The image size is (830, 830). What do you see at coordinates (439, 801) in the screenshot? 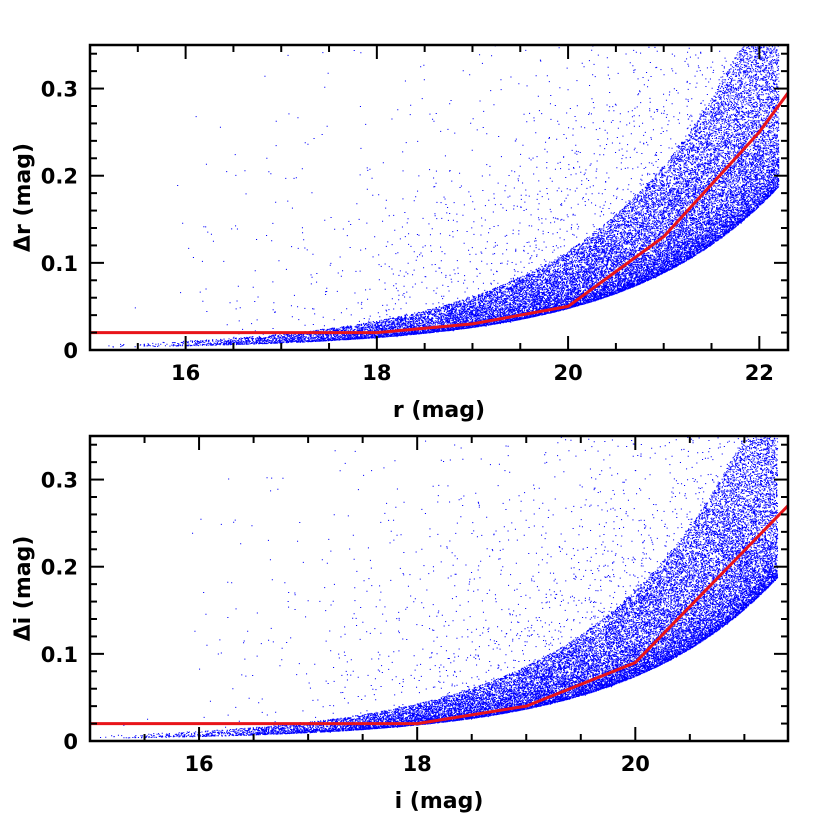
I see `x-axis-title: i (mag)` at bounding box center [439, 801].